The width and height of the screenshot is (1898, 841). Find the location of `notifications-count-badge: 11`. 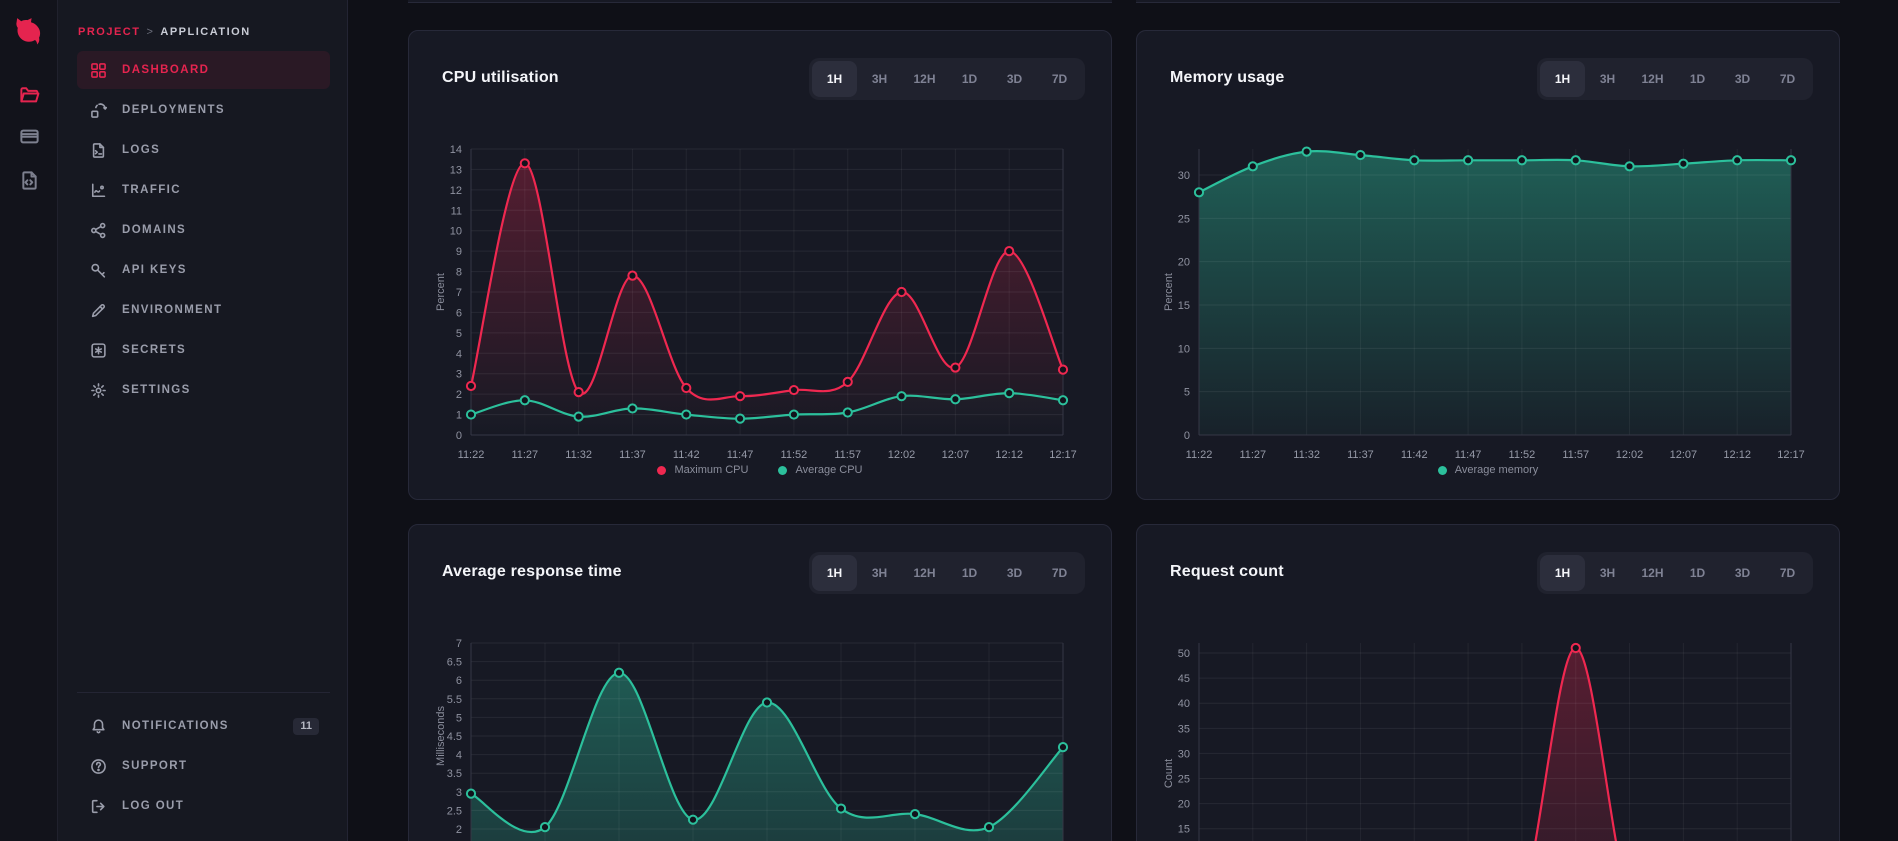

notifications-count-badge: 11 is located at coordinates (306, 726).